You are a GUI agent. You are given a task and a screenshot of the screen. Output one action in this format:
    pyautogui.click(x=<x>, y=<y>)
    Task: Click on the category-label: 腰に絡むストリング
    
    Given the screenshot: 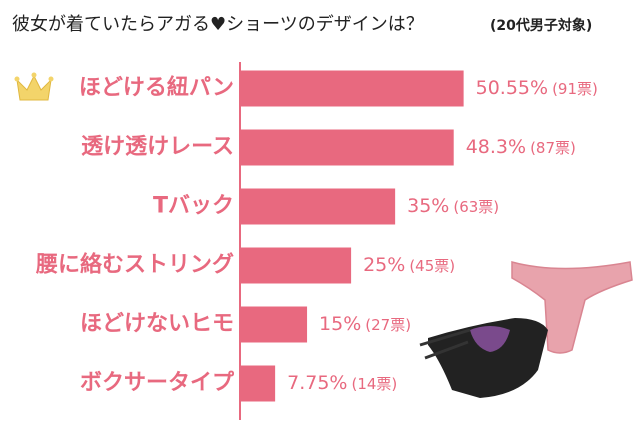 What is the action you would take?
    pyautogui.click(x=134, y=265)
    